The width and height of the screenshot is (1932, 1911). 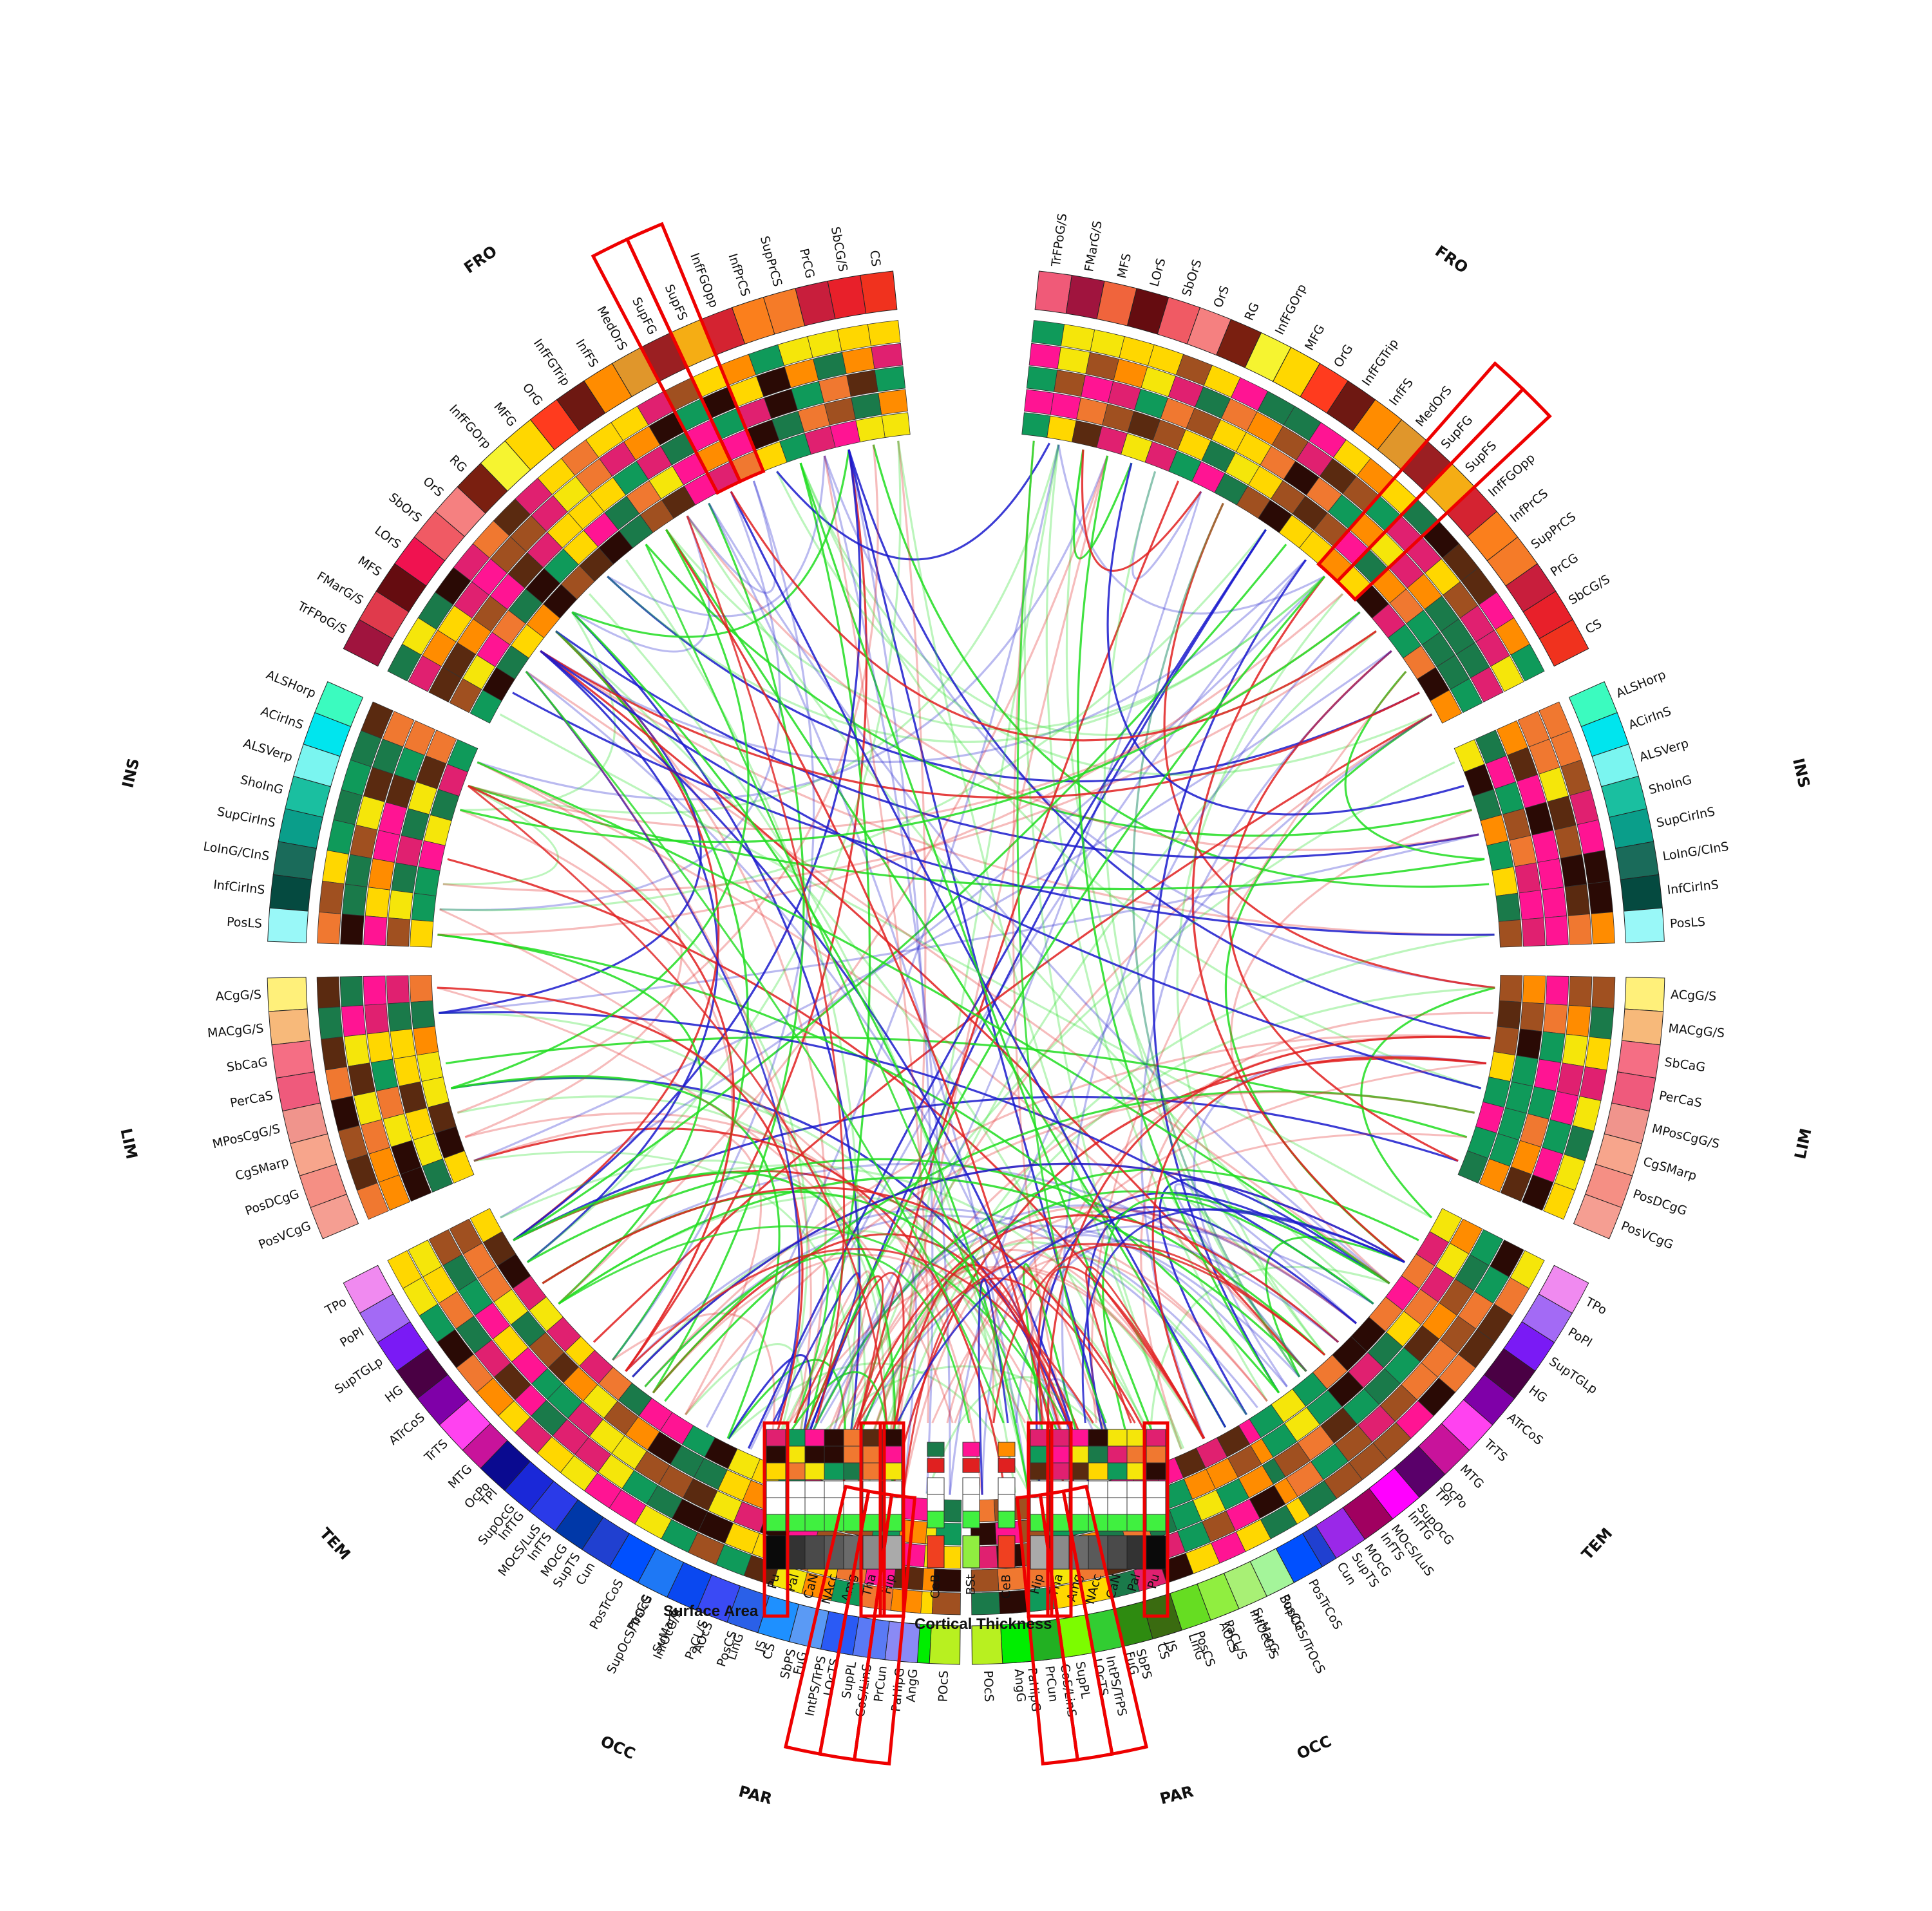 I want to click on region-label-right-macgg-s: MACgG/S, so click(x=1696, y=1030).